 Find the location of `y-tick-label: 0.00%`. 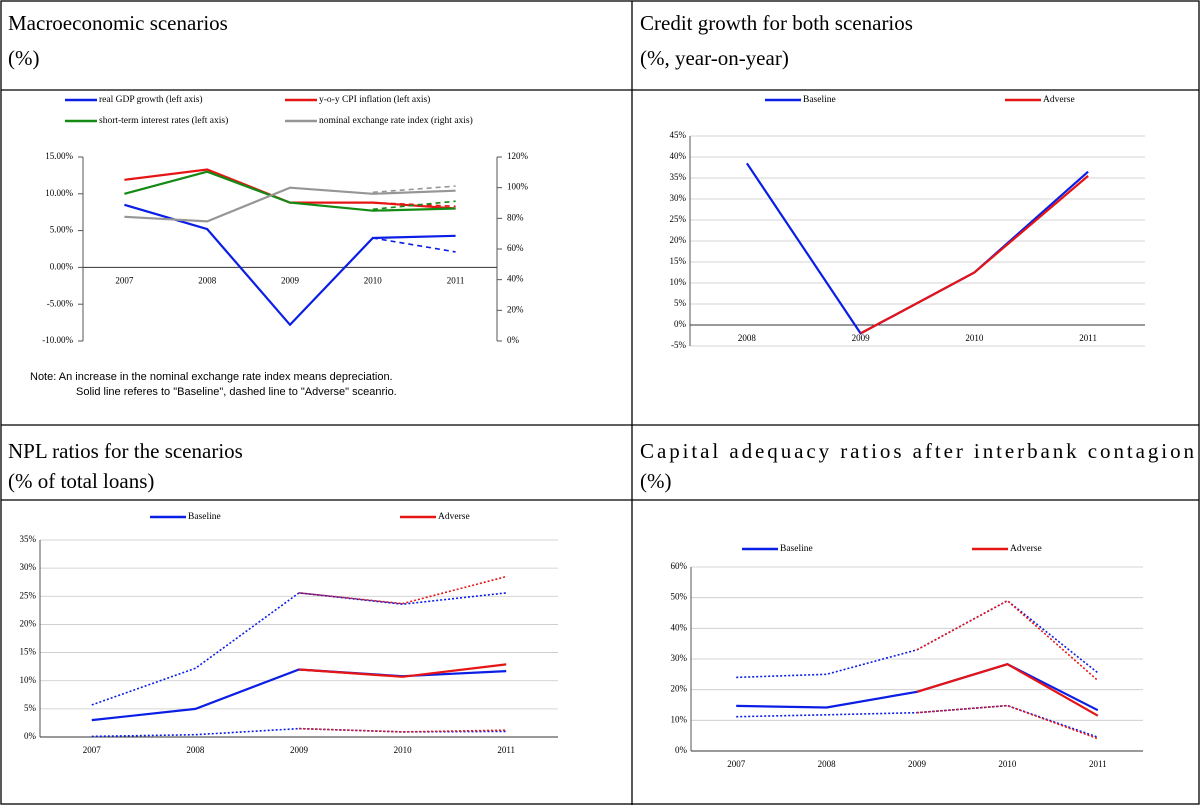

y-tick-label: 0.00% is located at coordinates (62, 266).